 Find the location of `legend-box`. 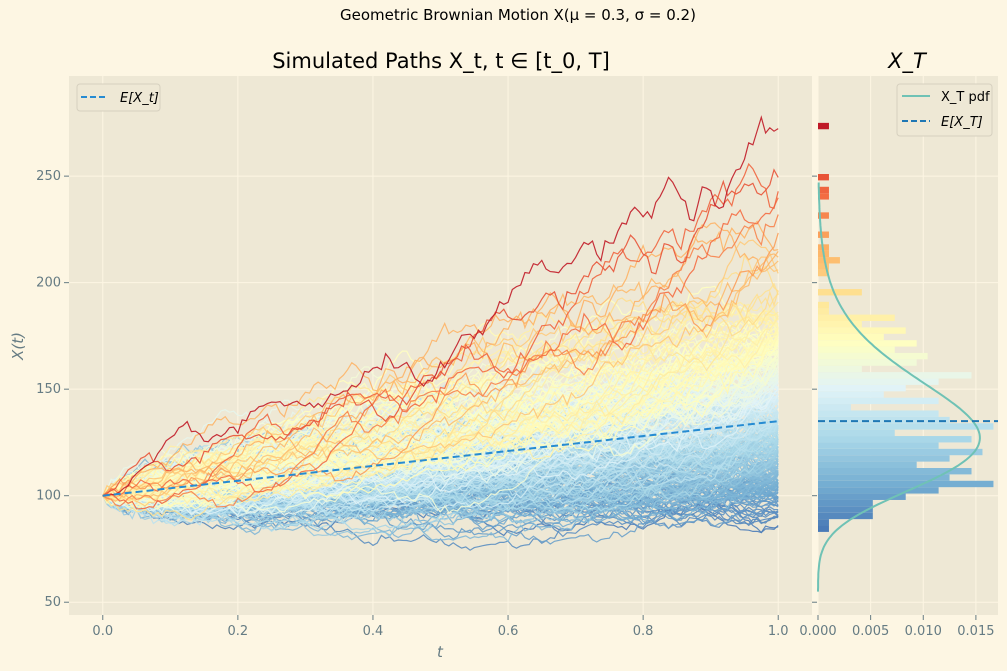

legend-box is located at coordinates (118, 97).